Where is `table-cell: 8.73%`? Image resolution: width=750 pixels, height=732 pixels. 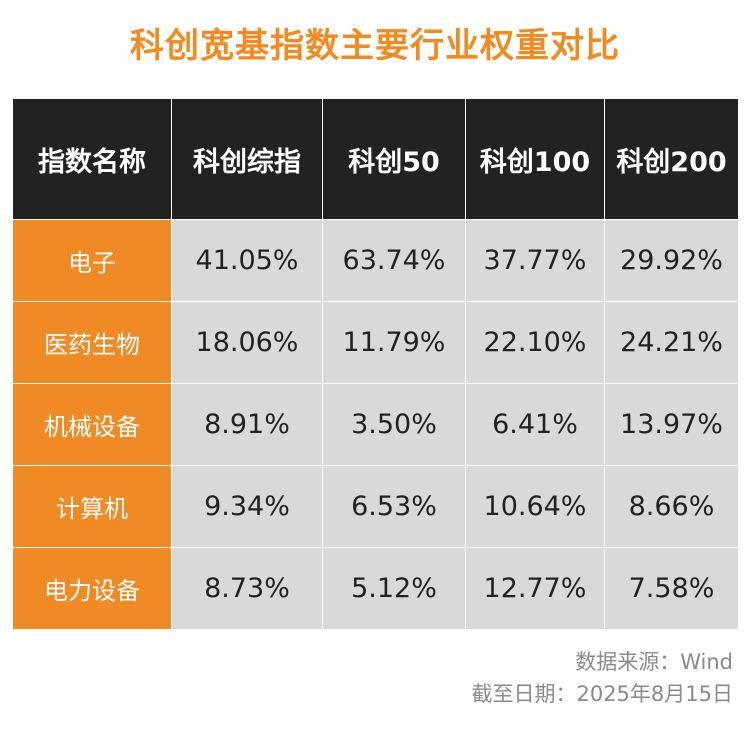 table-cell: 8.73% is located at coordinates (247, 588).